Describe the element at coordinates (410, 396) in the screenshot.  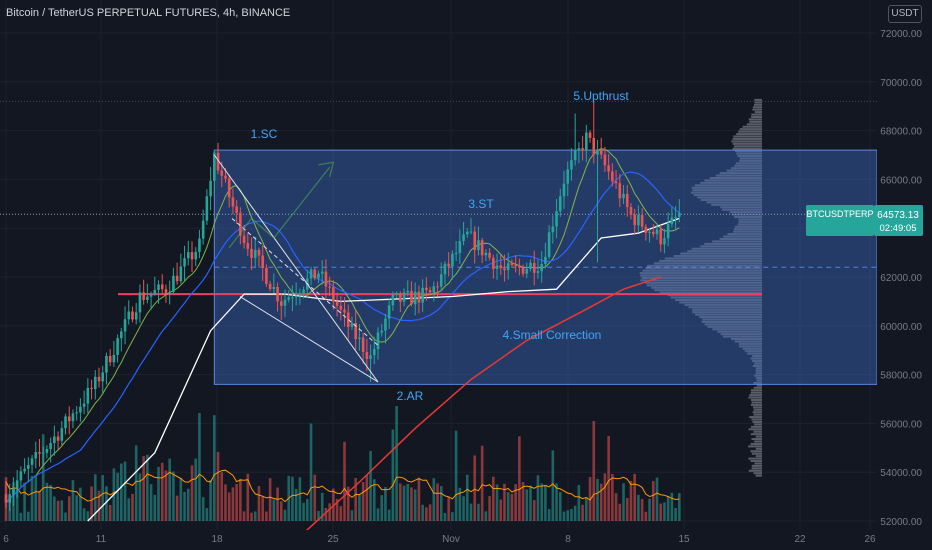
I see `annotation-label: 2.AR` at that location.